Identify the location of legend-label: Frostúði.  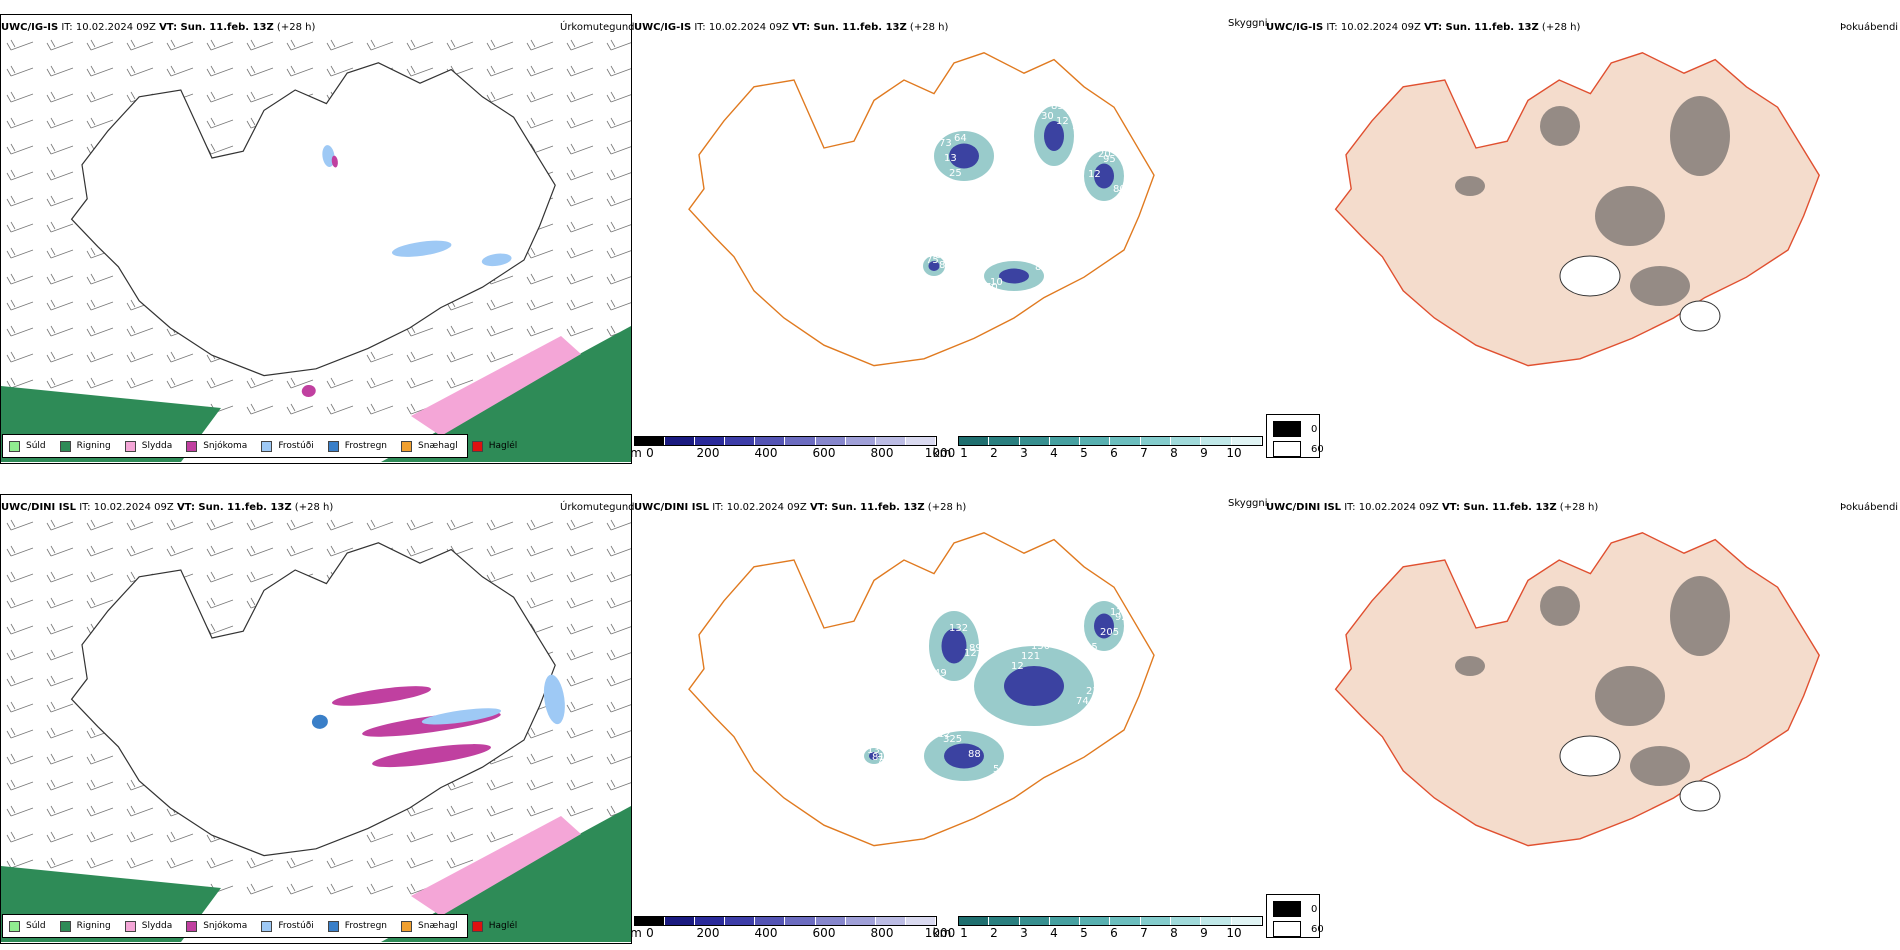
(296, 926).